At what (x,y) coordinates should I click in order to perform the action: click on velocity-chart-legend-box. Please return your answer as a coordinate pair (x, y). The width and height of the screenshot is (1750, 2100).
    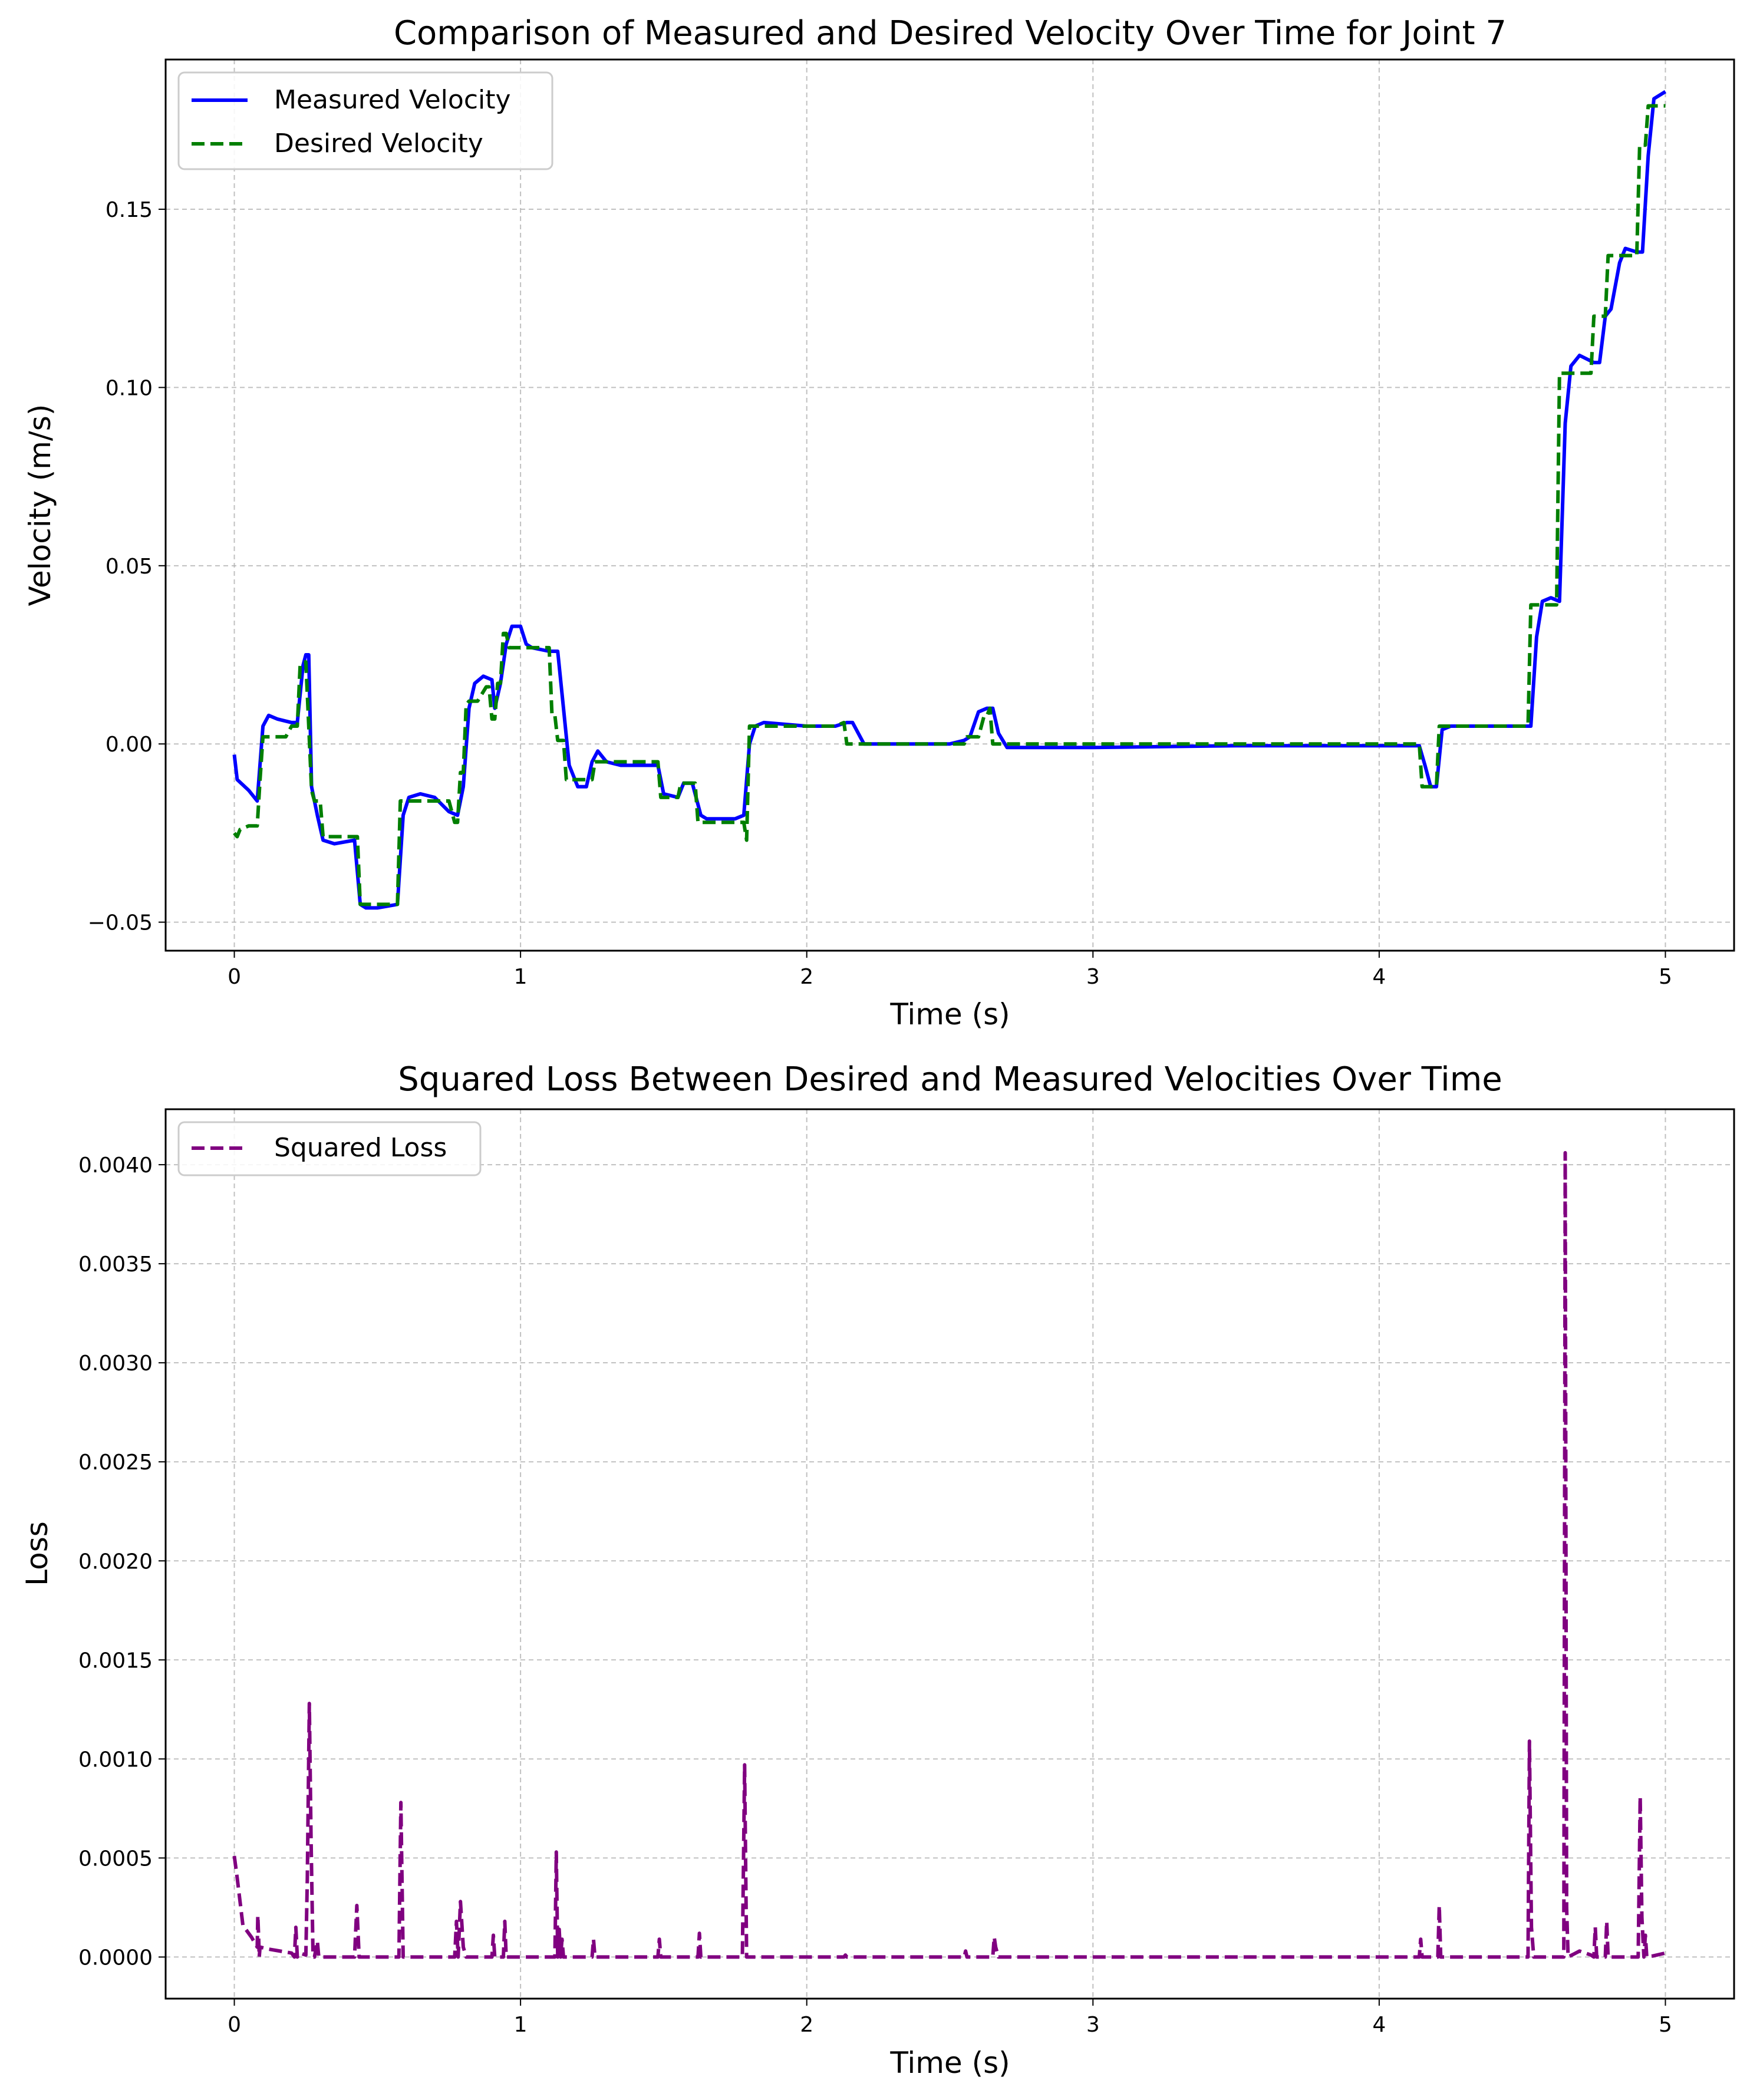
    Looking at the image, I should click on (365, 121).